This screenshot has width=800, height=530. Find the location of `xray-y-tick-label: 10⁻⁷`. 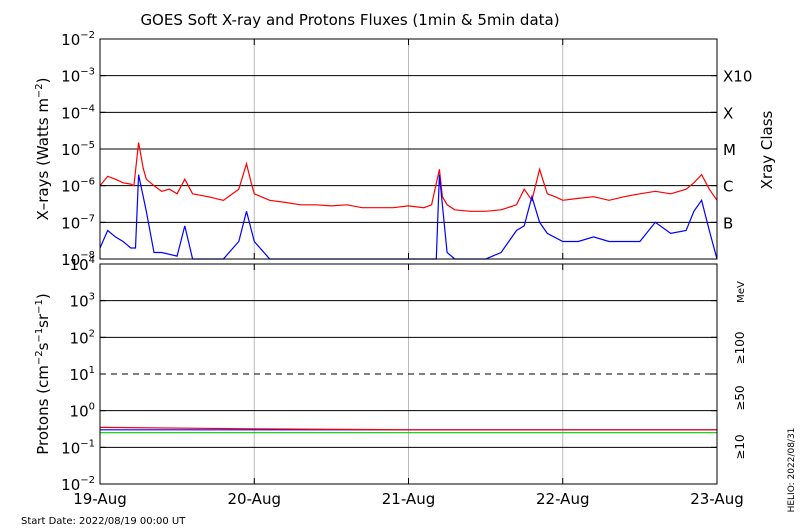

xray-y-tick-label: 10⁻⁷ is located at coordinates (78, 222).